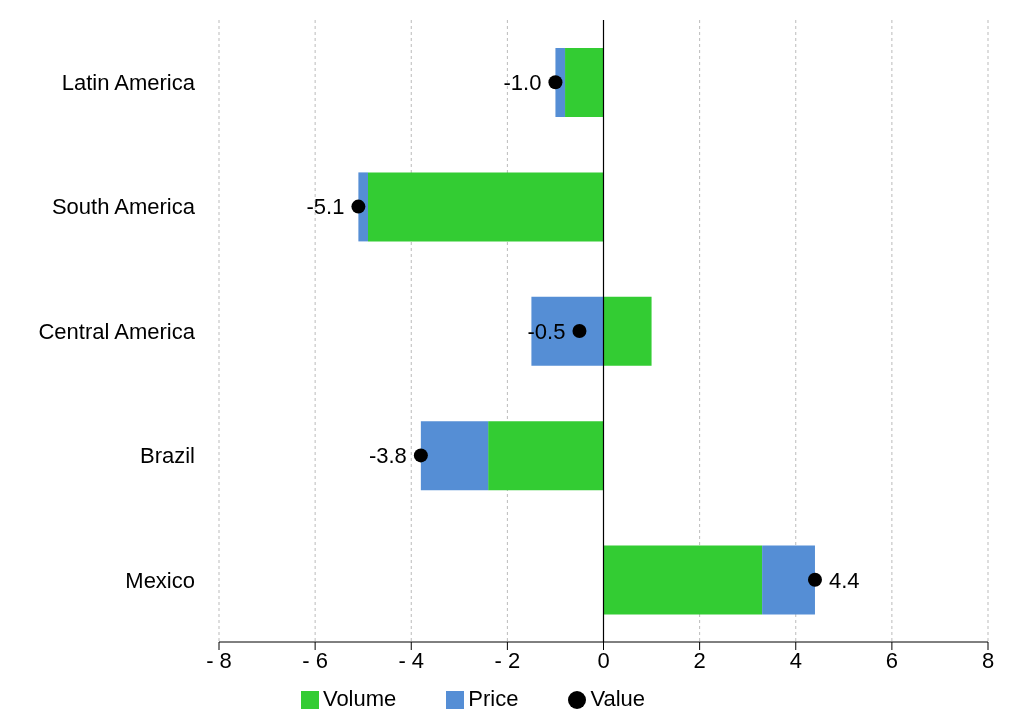  I want to click on x-tick-label: - 2, so click(507, 660).